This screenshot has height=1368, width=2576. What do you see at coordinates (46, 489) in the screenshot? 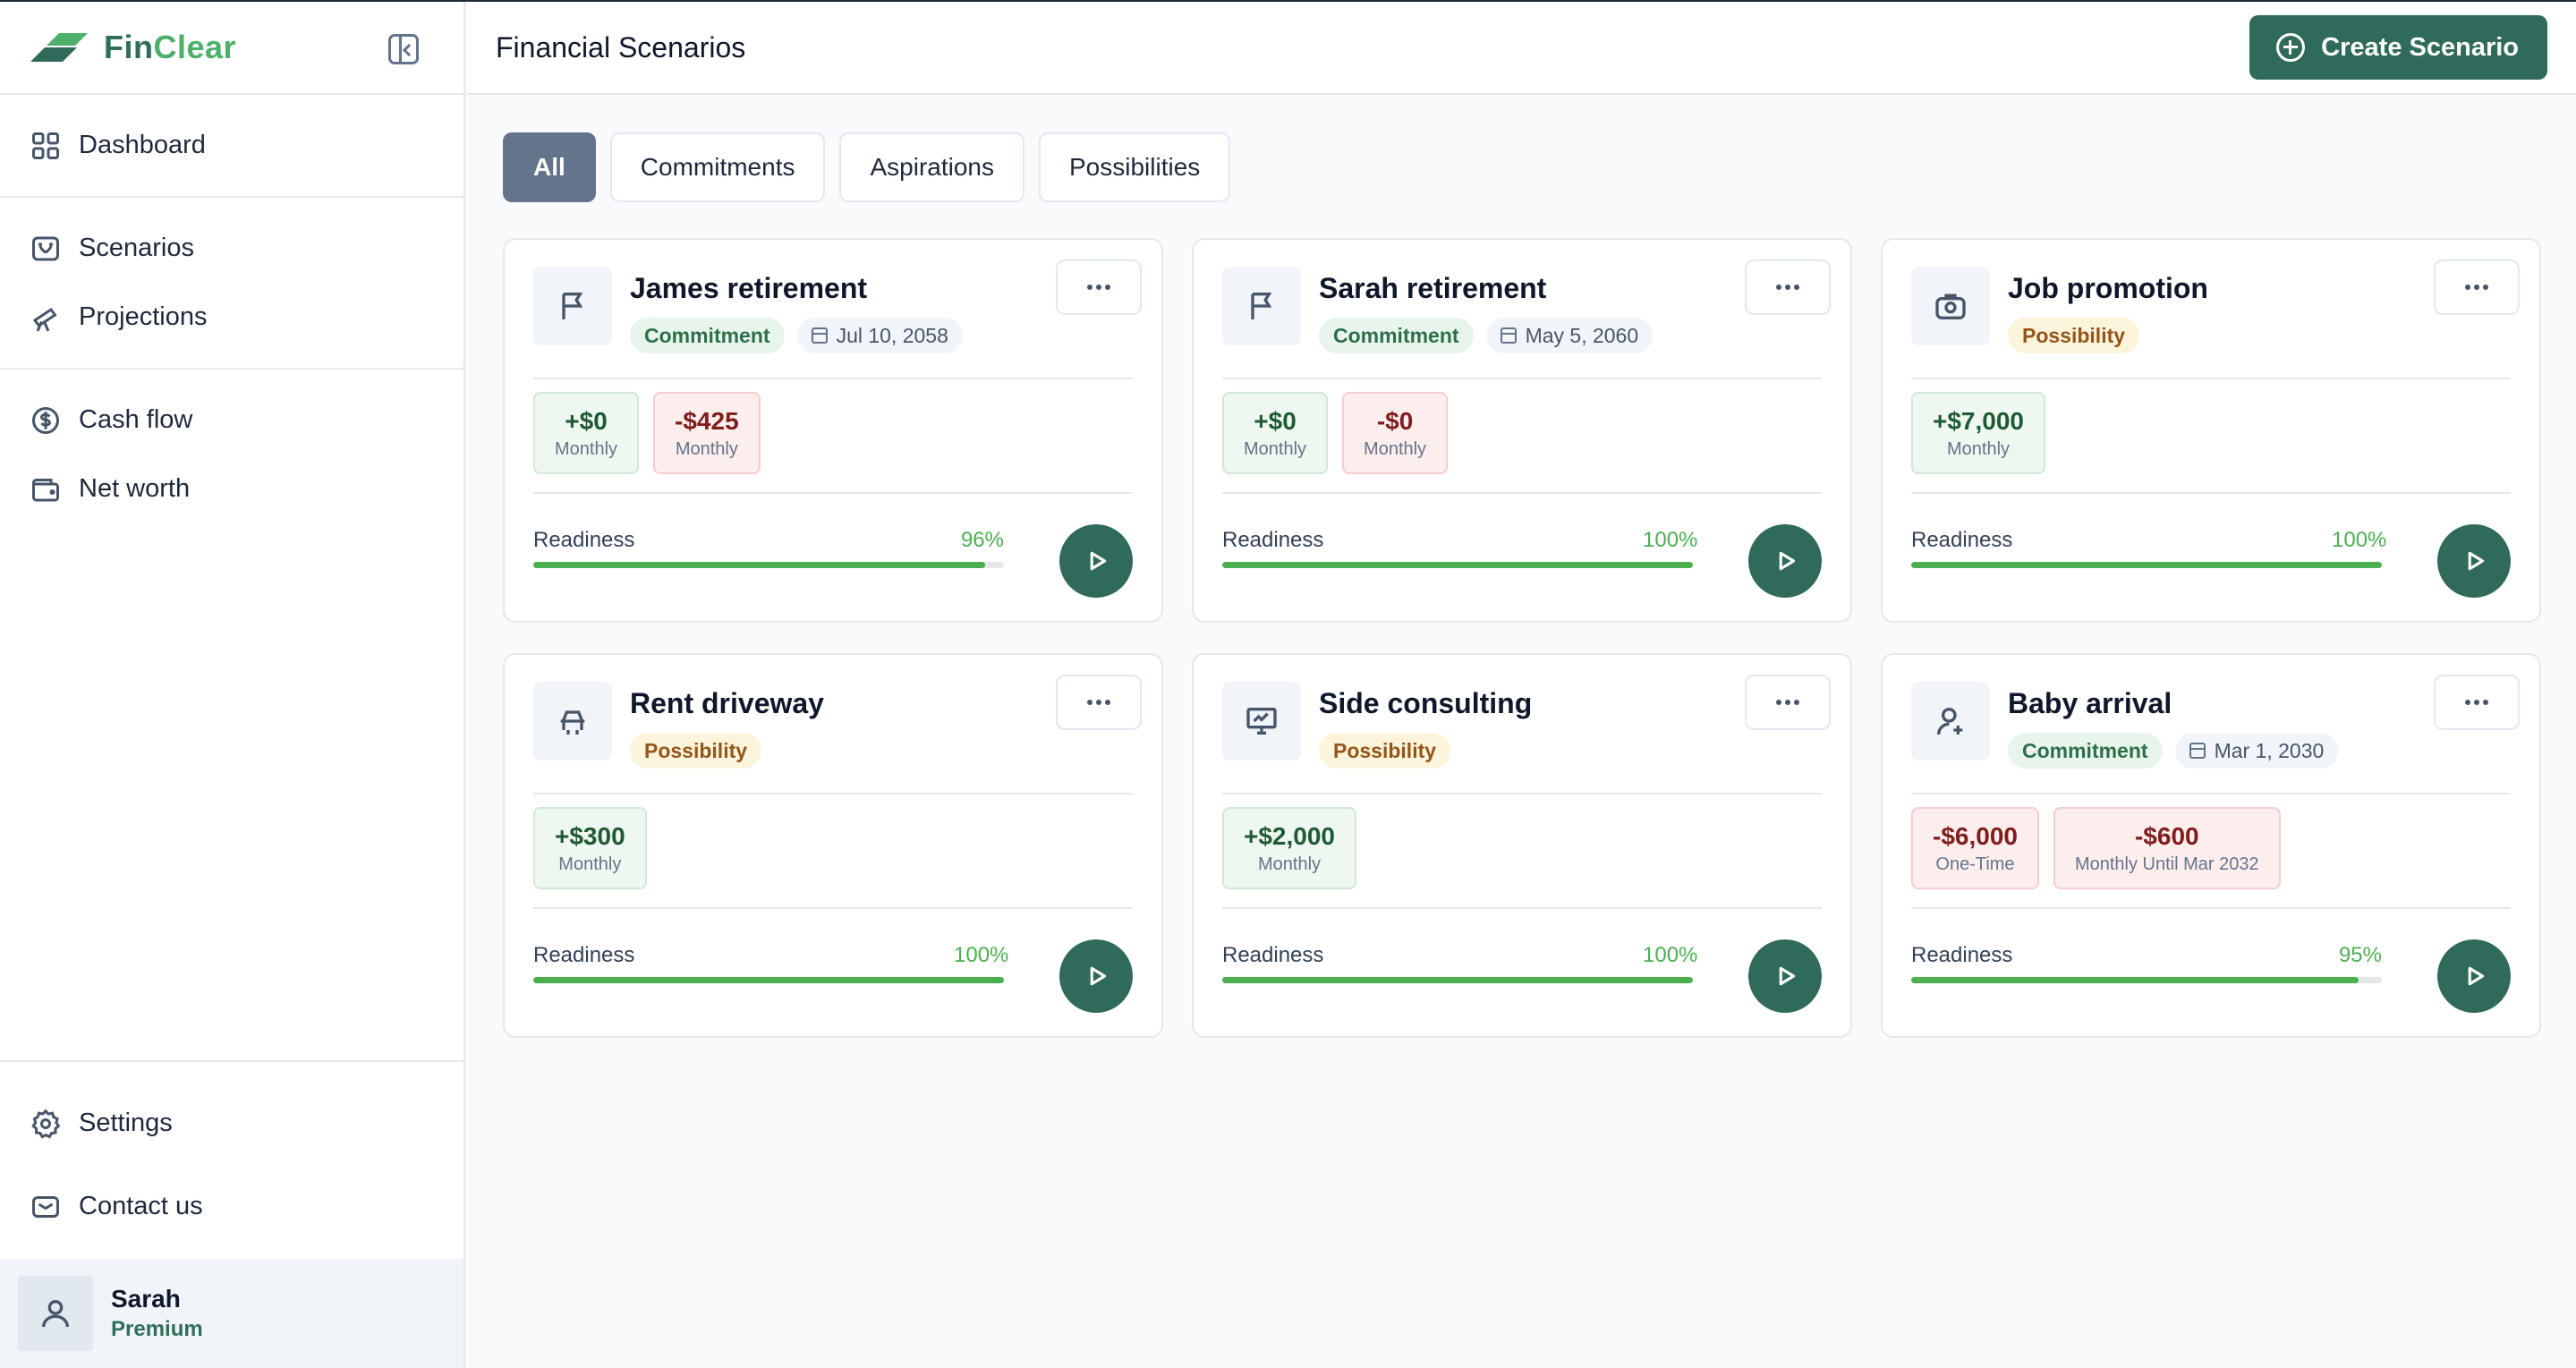
I see `wallet-icon` at bounding box center [46, 489].